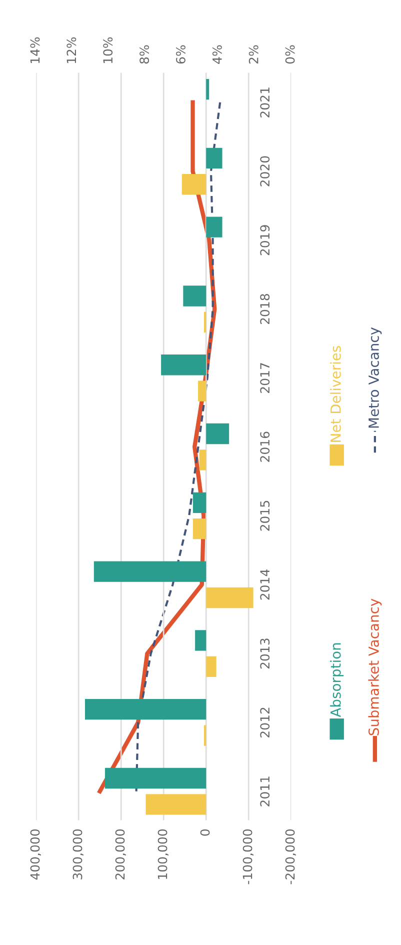  I want to click on y-tick-label: 2021, so click(265, 103).